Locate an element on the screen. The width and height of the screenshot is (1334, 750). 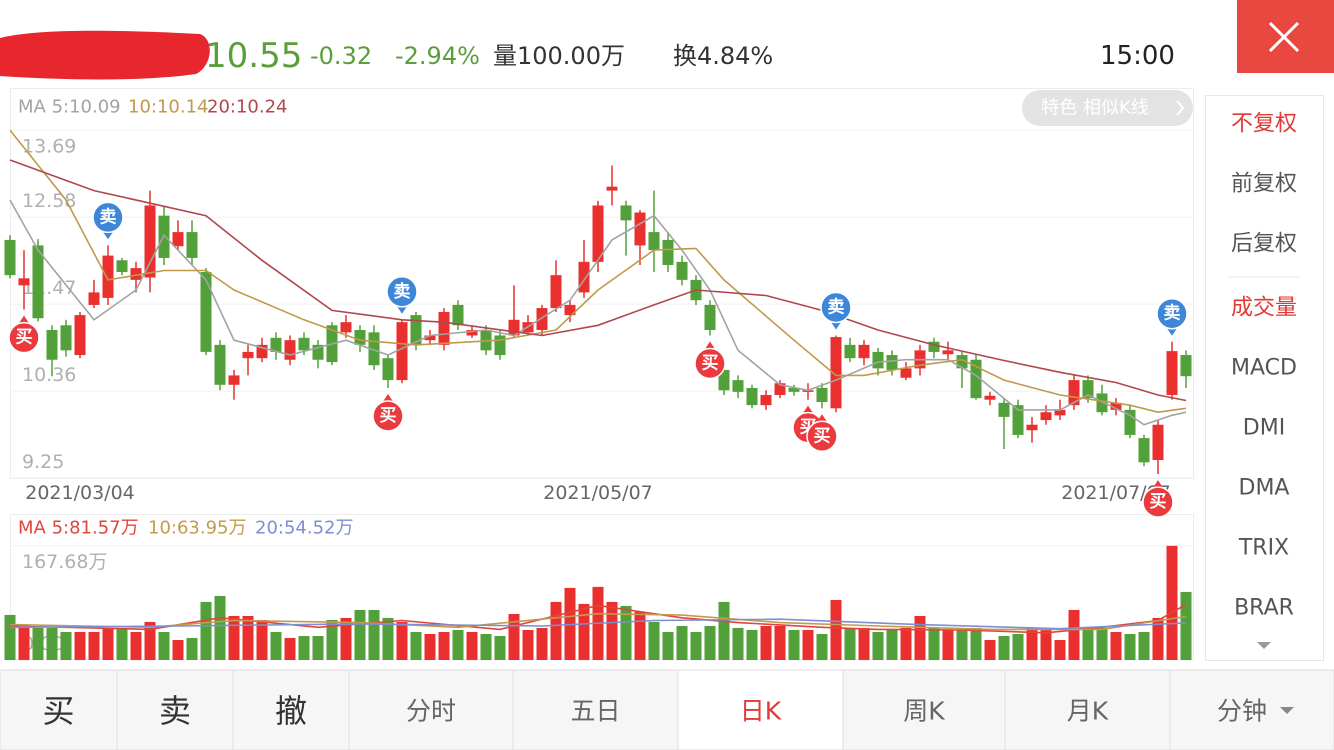
vol-ma-legend: 20:54.52万 is located at coordinates (304, 528).